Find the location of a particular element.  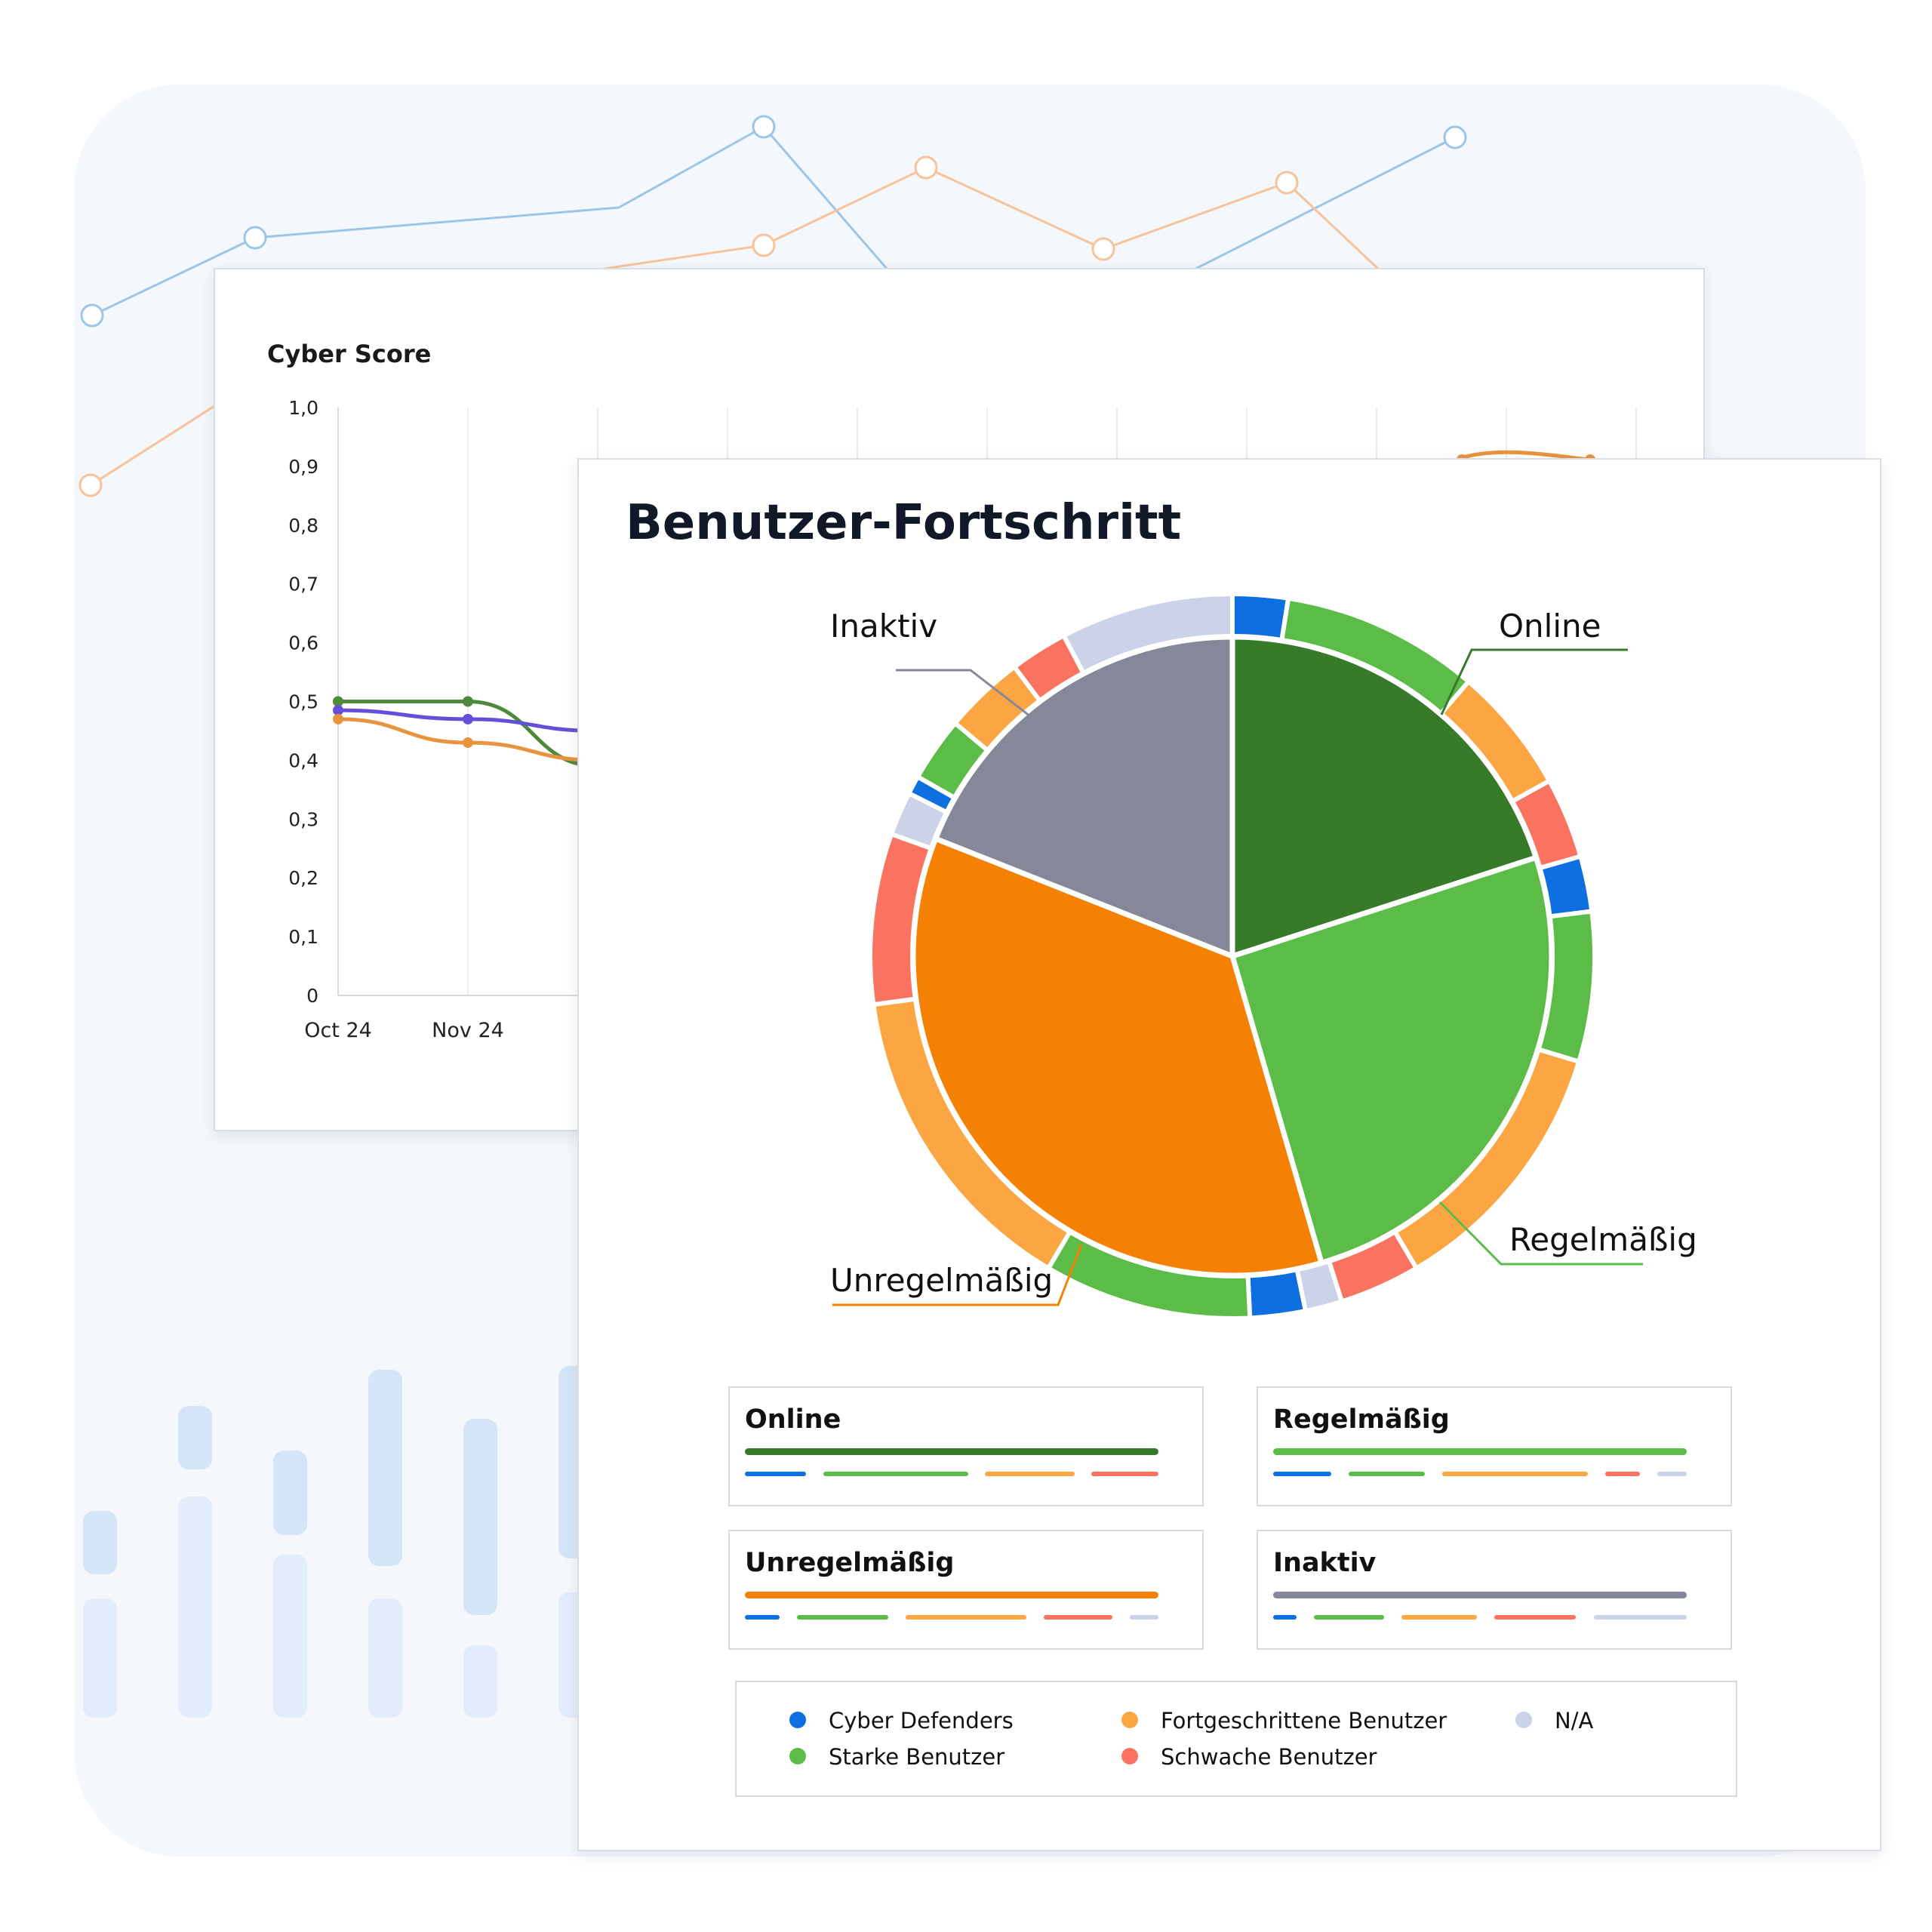

callout-online: Online is located at coordinates (1550, 626).